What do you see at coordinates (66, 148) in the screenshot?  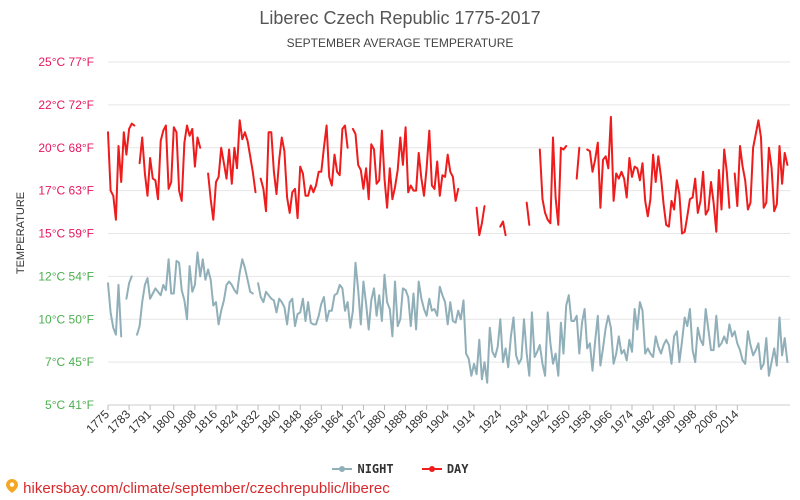 I see `y-tick-label: 20°C 68°F` at bounding box center [66, 148].